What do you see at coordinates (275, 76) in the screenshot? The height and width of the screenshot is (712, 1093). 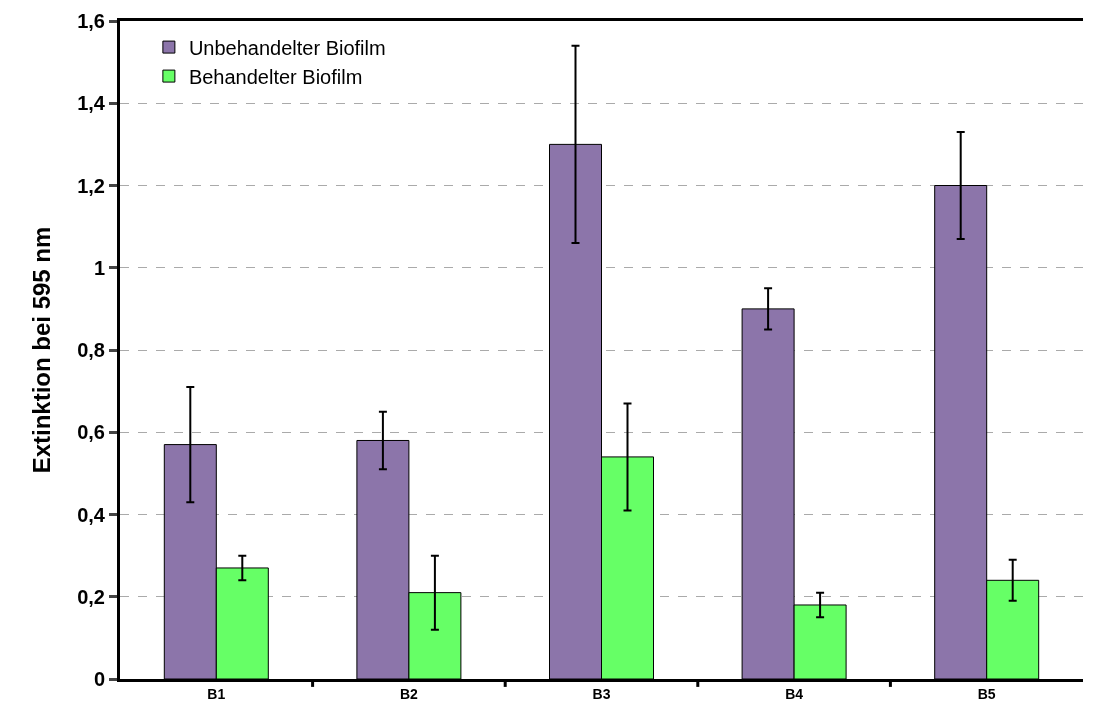 I see `legend-label: Behandelter Biofilm` at bounding box center [275, 76].